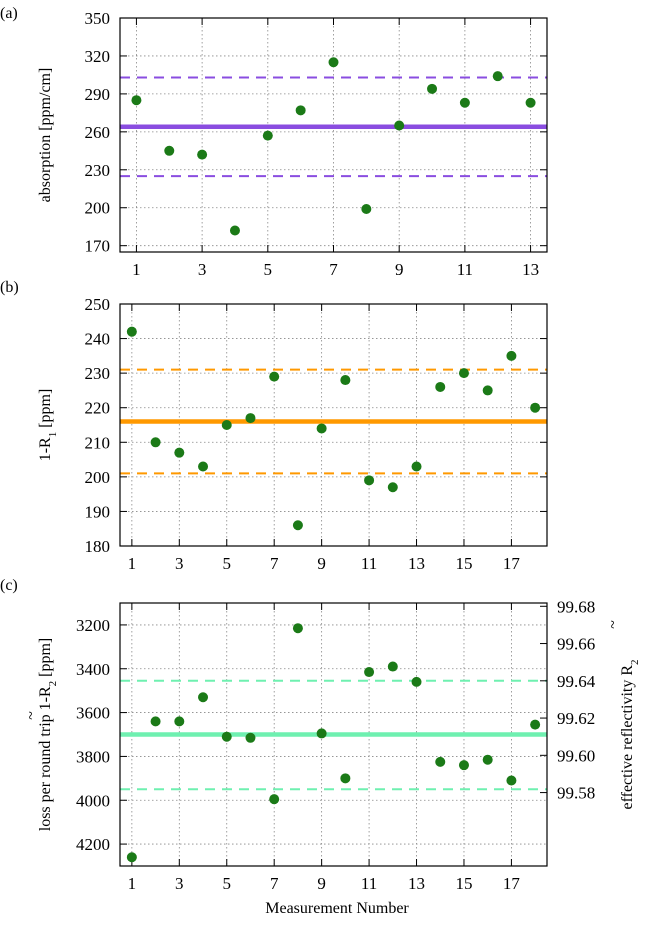 This screenshot has height=945, width=655. What do you see at coordinates (53, 684) in the screenshot?
I see `y-axis-label-subscript: 2` at bounding box center [53, 684].